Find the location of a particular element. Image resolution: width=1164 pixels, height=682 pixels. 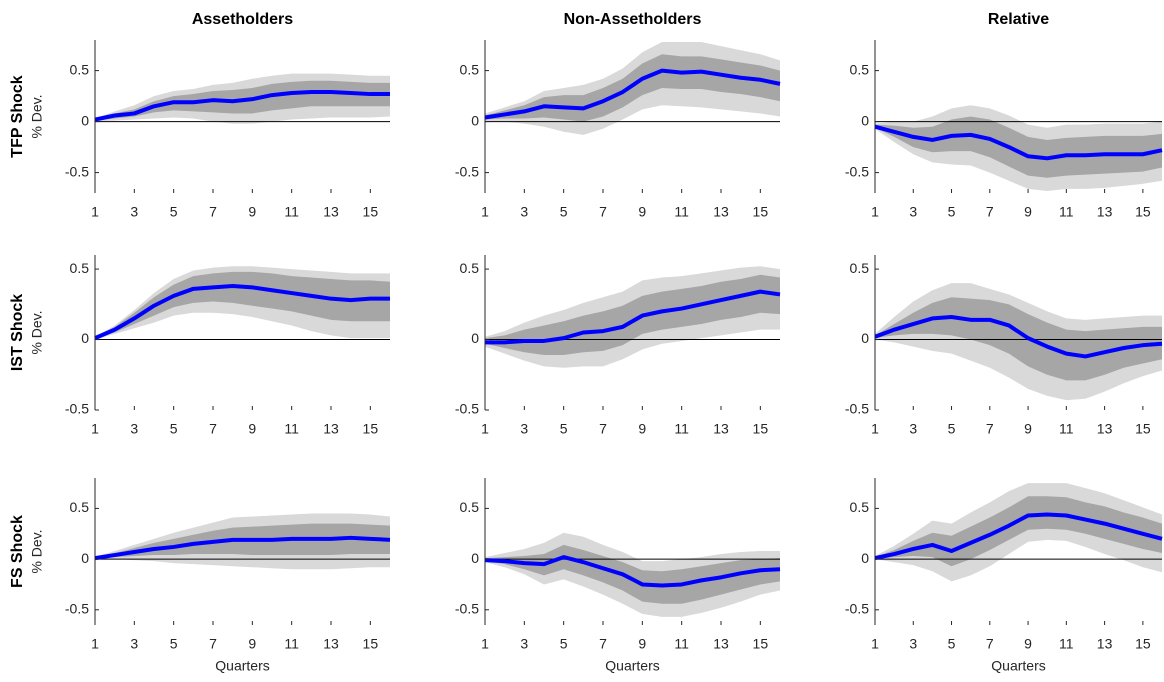

row-label: FS Shock is located at coordinates (17, 551).